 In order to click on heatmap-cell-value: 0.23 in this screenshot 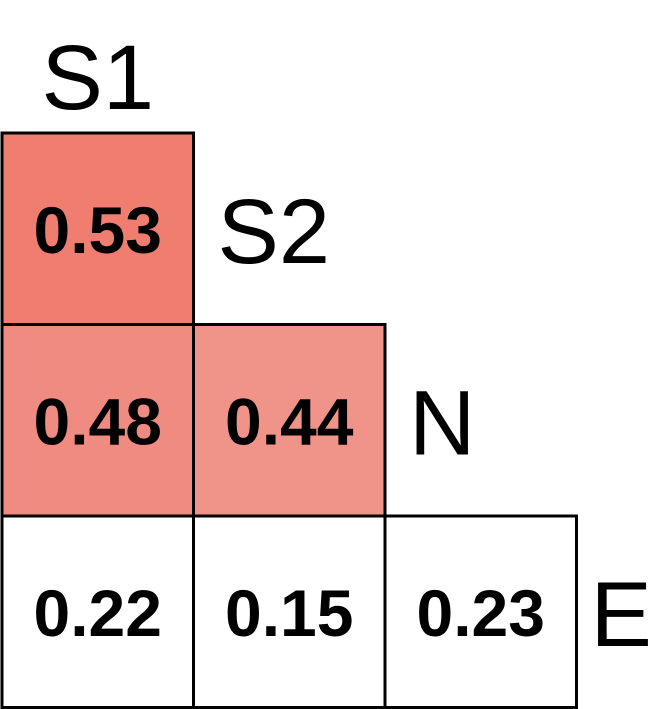, I will do `click(481, 613)`.